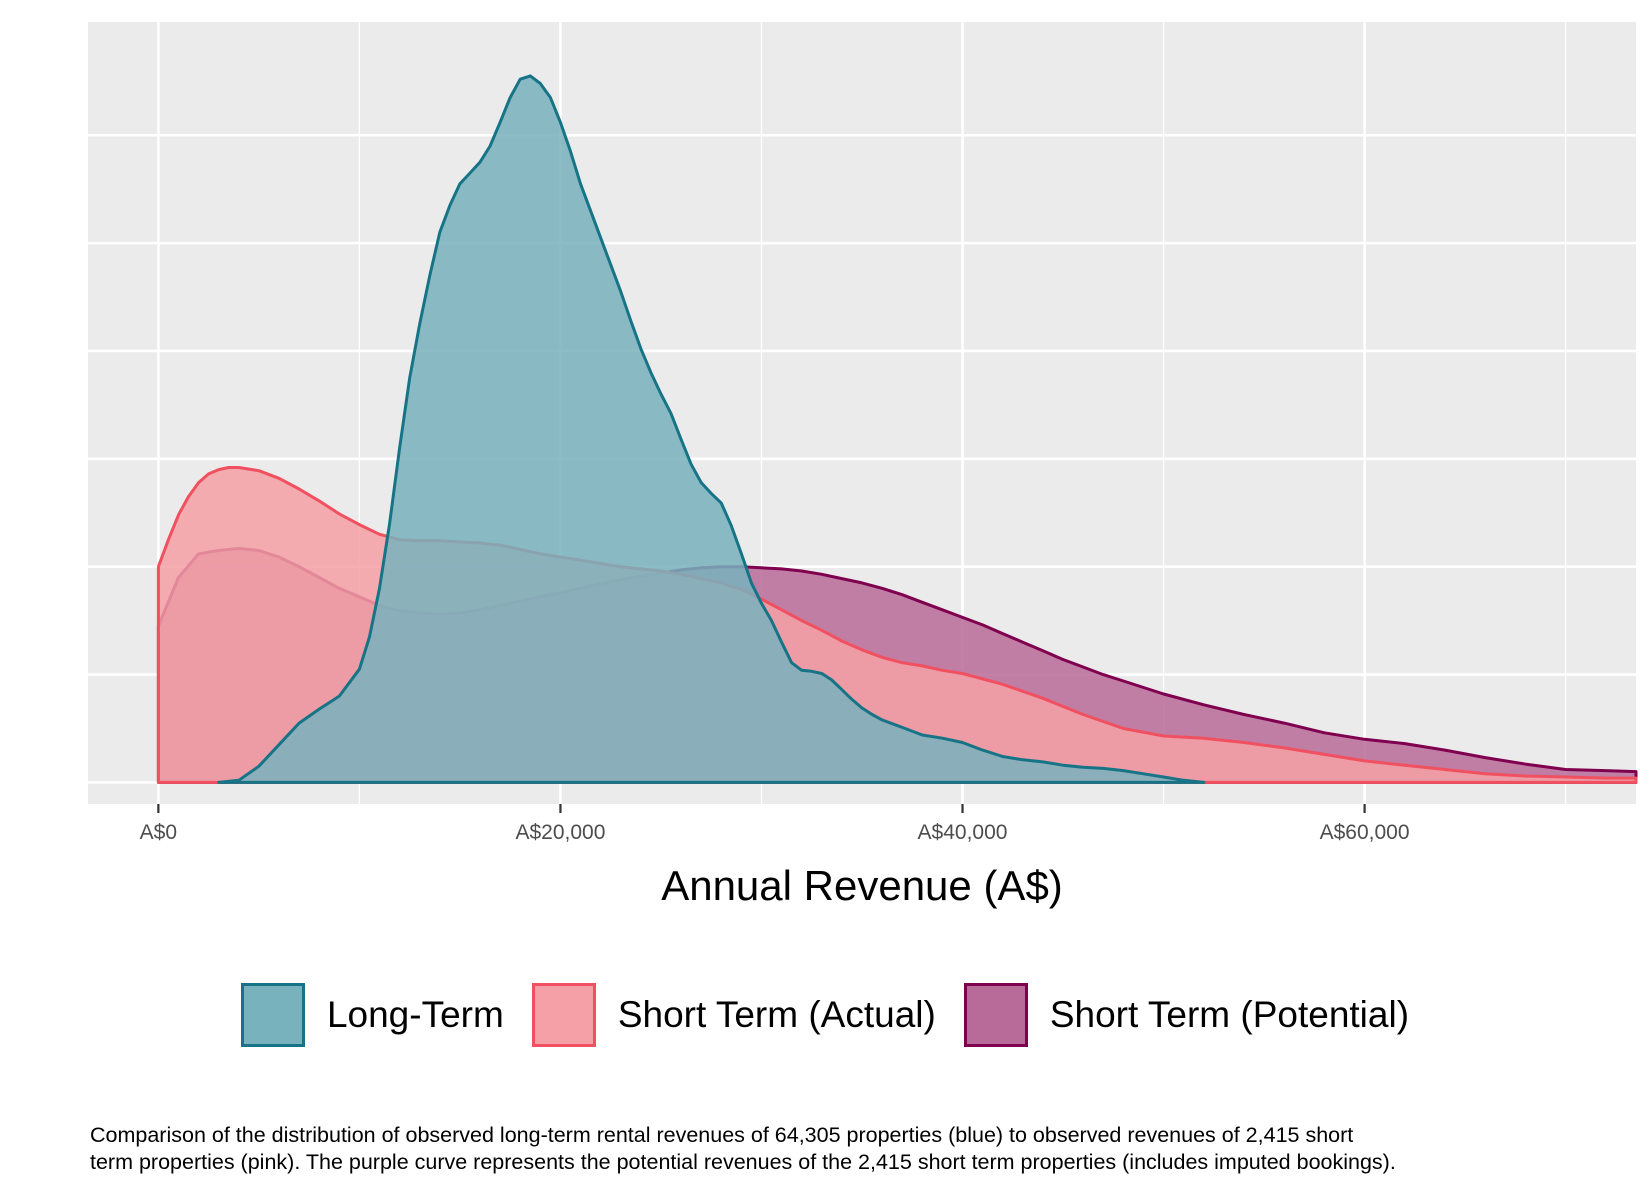 The image size is (1650, 1200). What do you see at coordinates (862, 885) in the screenshot?
I see `x-axis-title: Annual Revenue (A$)` at bounding box center [862, 885].